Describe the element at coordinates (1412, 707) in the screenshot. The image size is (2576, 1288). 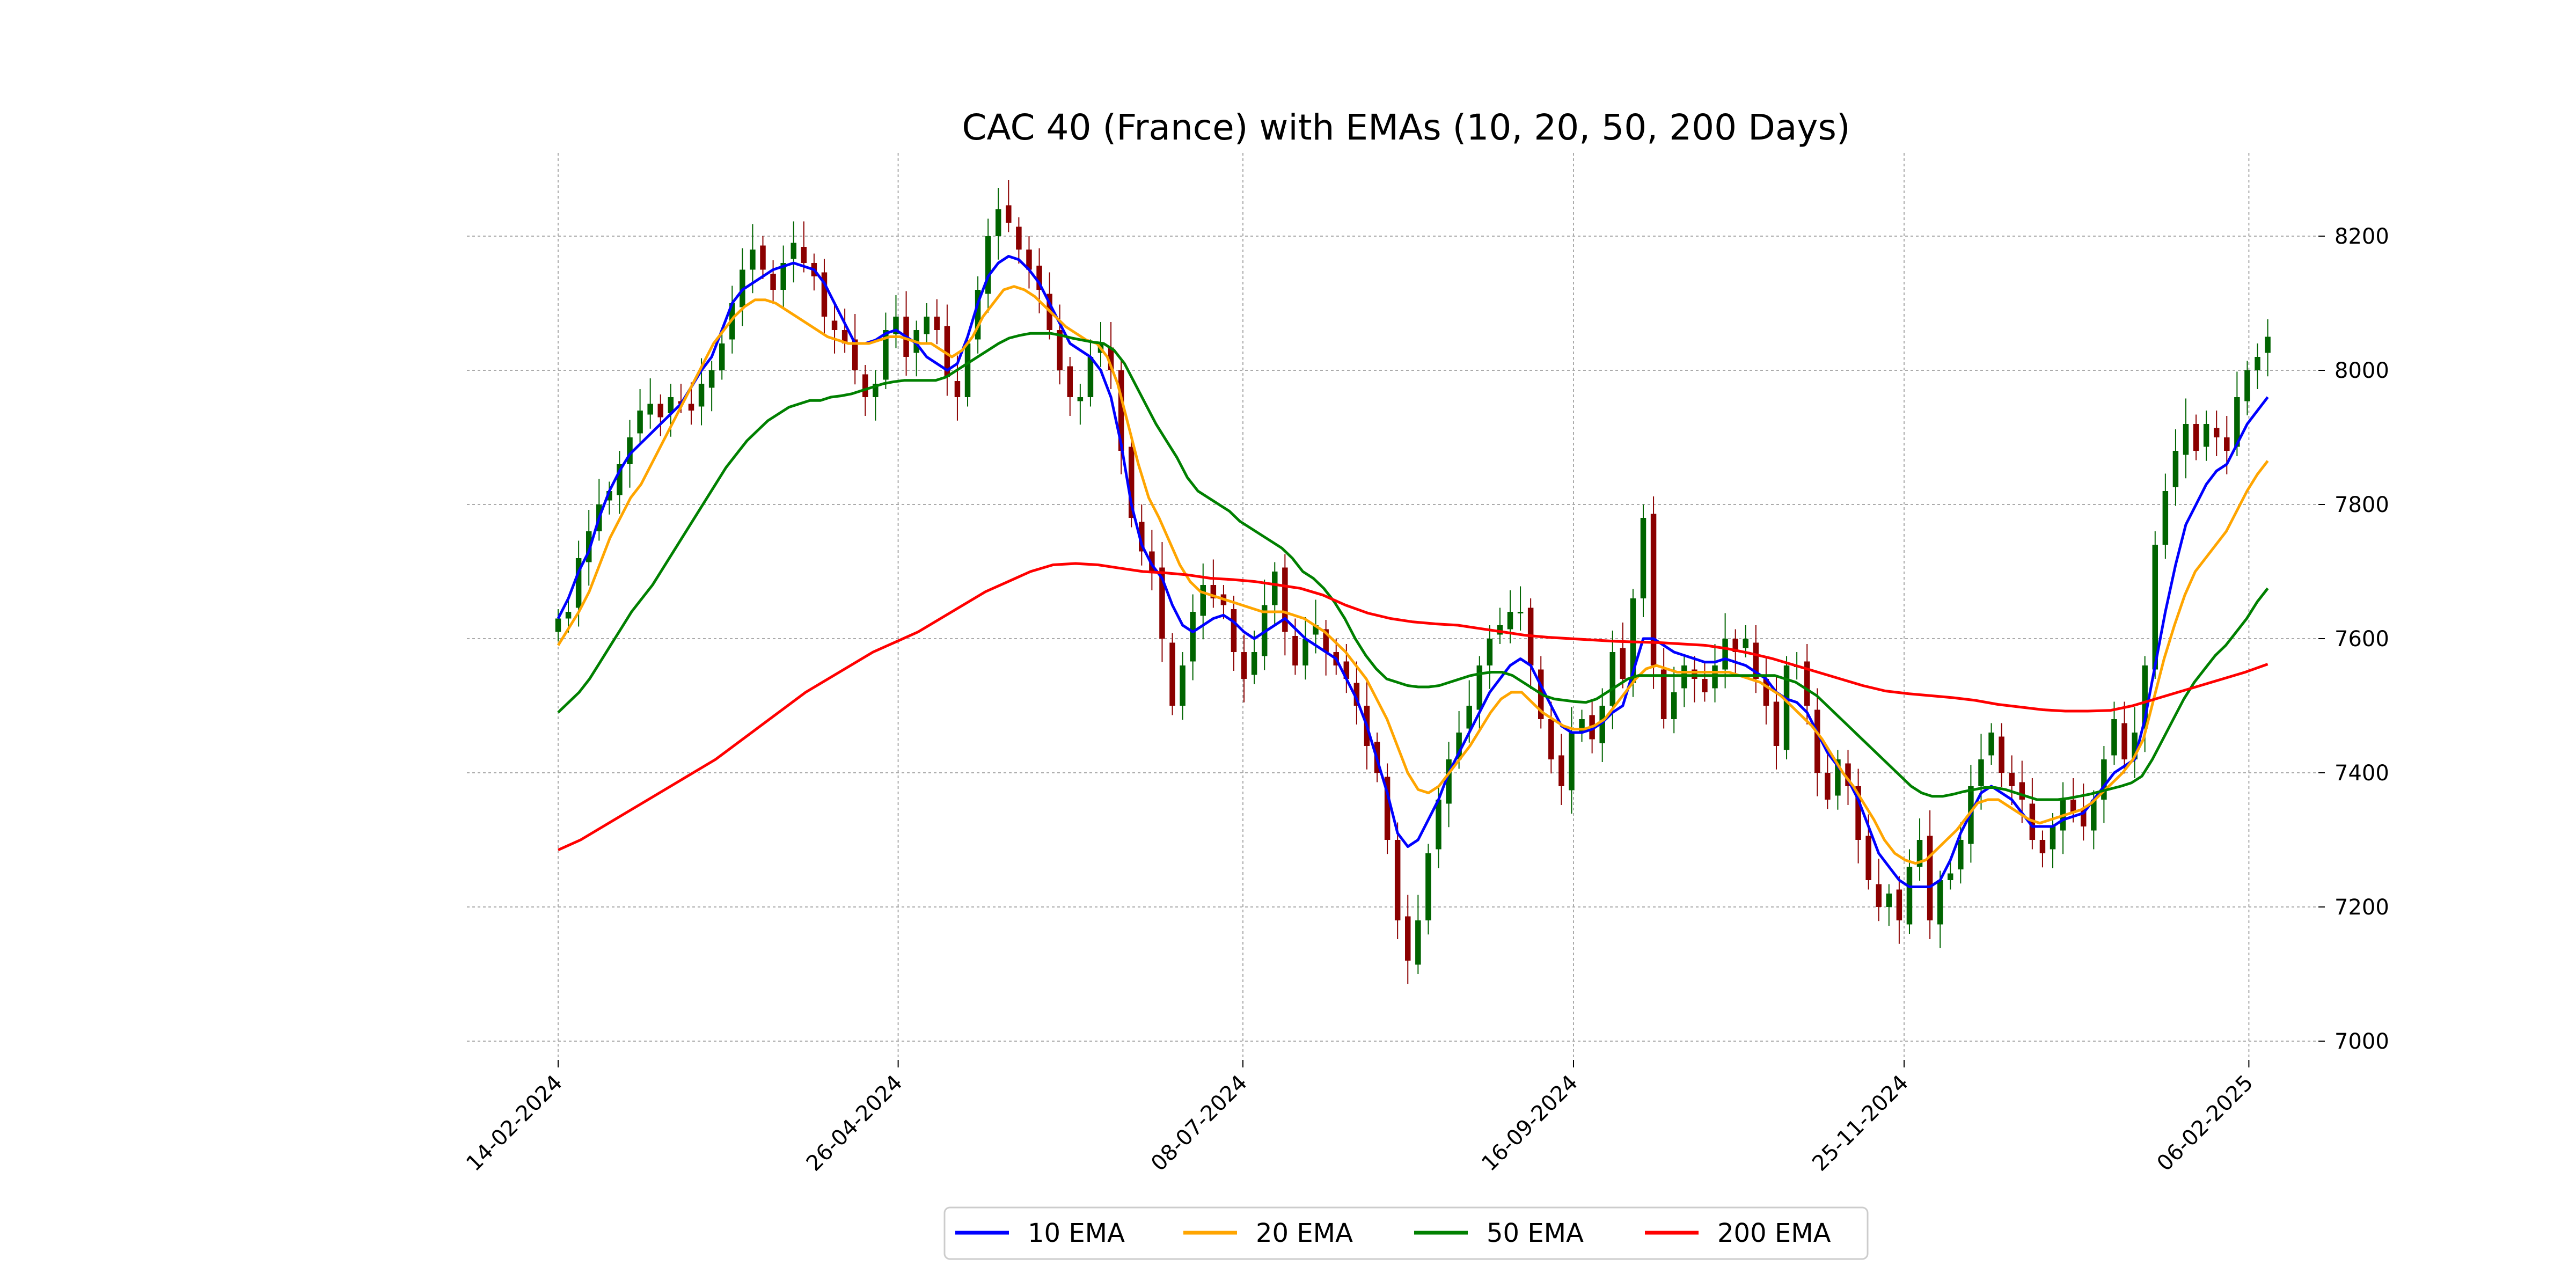
I see `ema200-line` at that location.